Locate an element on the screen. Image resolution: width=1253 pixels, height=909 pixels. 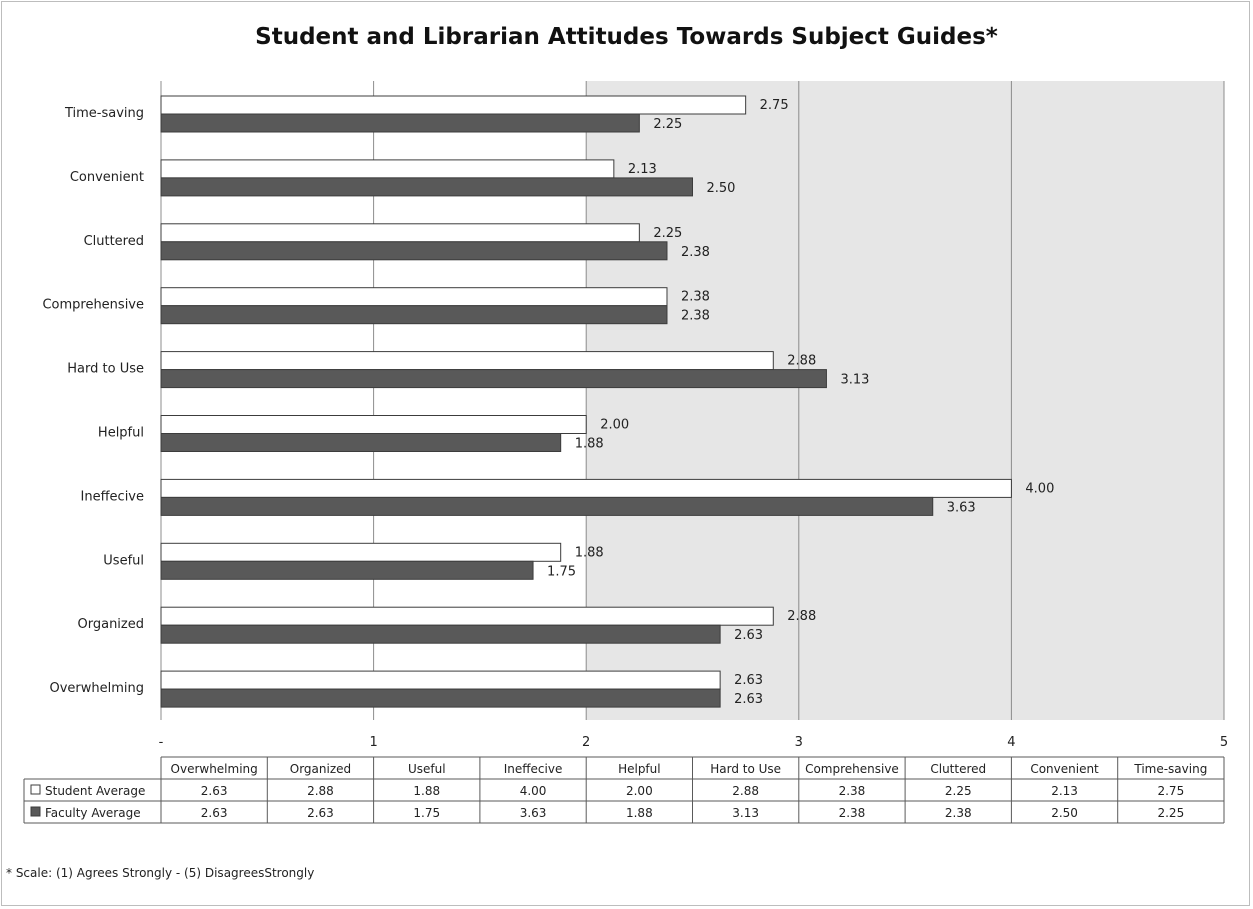
category-label: Organized is located at coordinates (111, 624).